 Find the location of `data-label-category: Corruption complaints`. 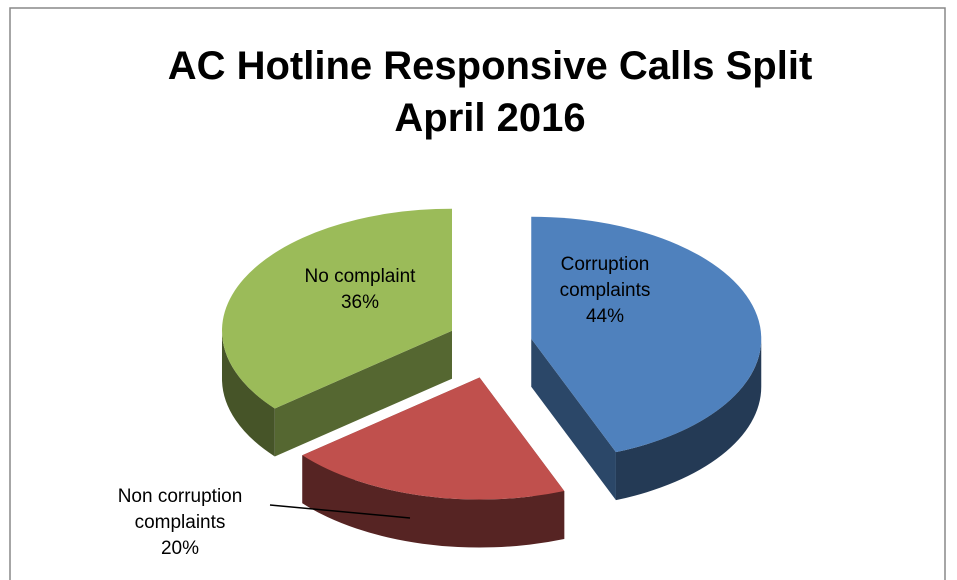

data-label-category: Corruption complaints is located at coordinates (605, 277).